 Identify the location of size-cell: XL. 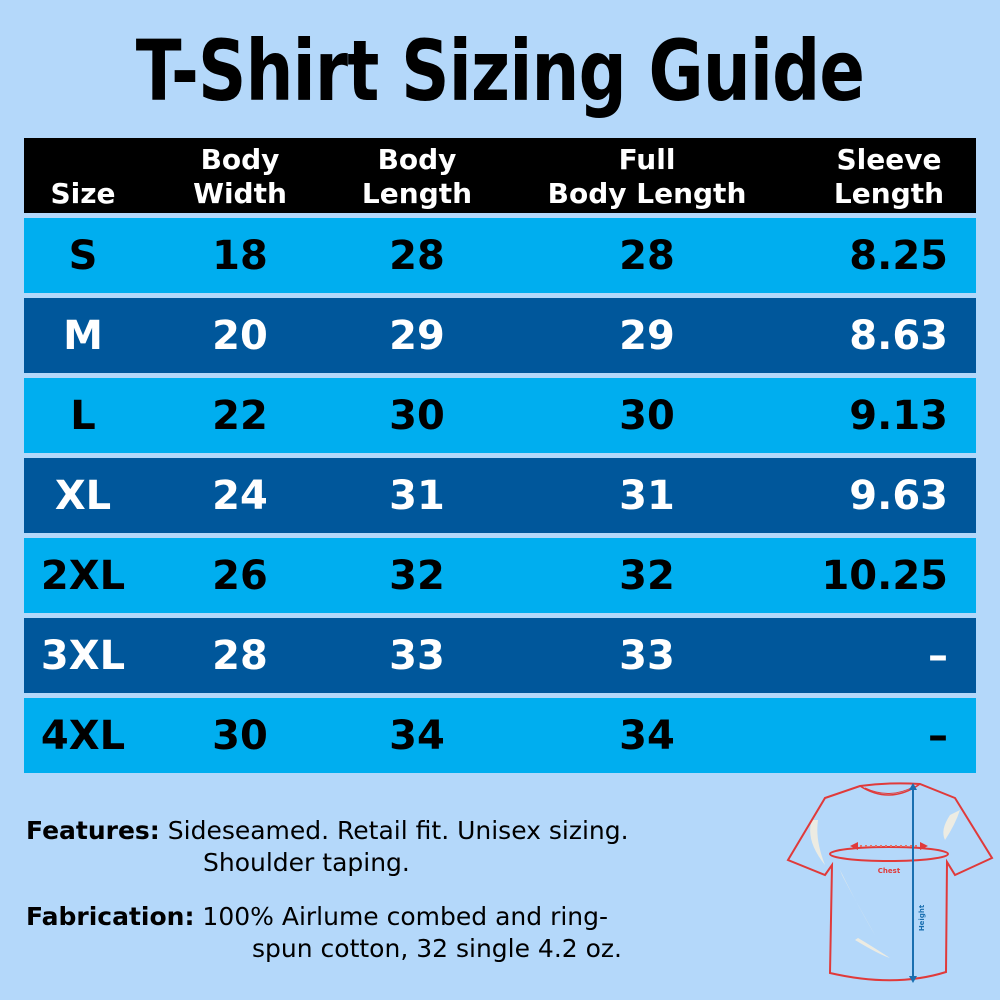
(83, 496).